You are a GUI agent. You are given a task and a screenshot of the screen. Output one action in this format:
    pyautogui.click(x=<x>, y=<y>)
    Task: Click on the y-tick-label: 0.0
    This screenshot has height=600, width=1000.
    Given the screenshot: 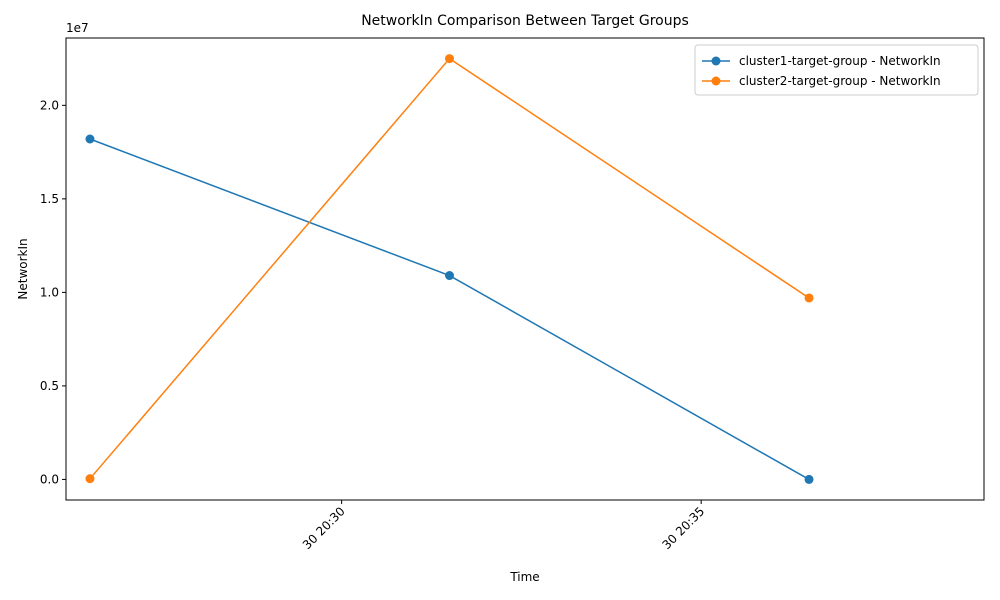 What is the action you would take?
    pyautogui.click(x=49, y=479)
    